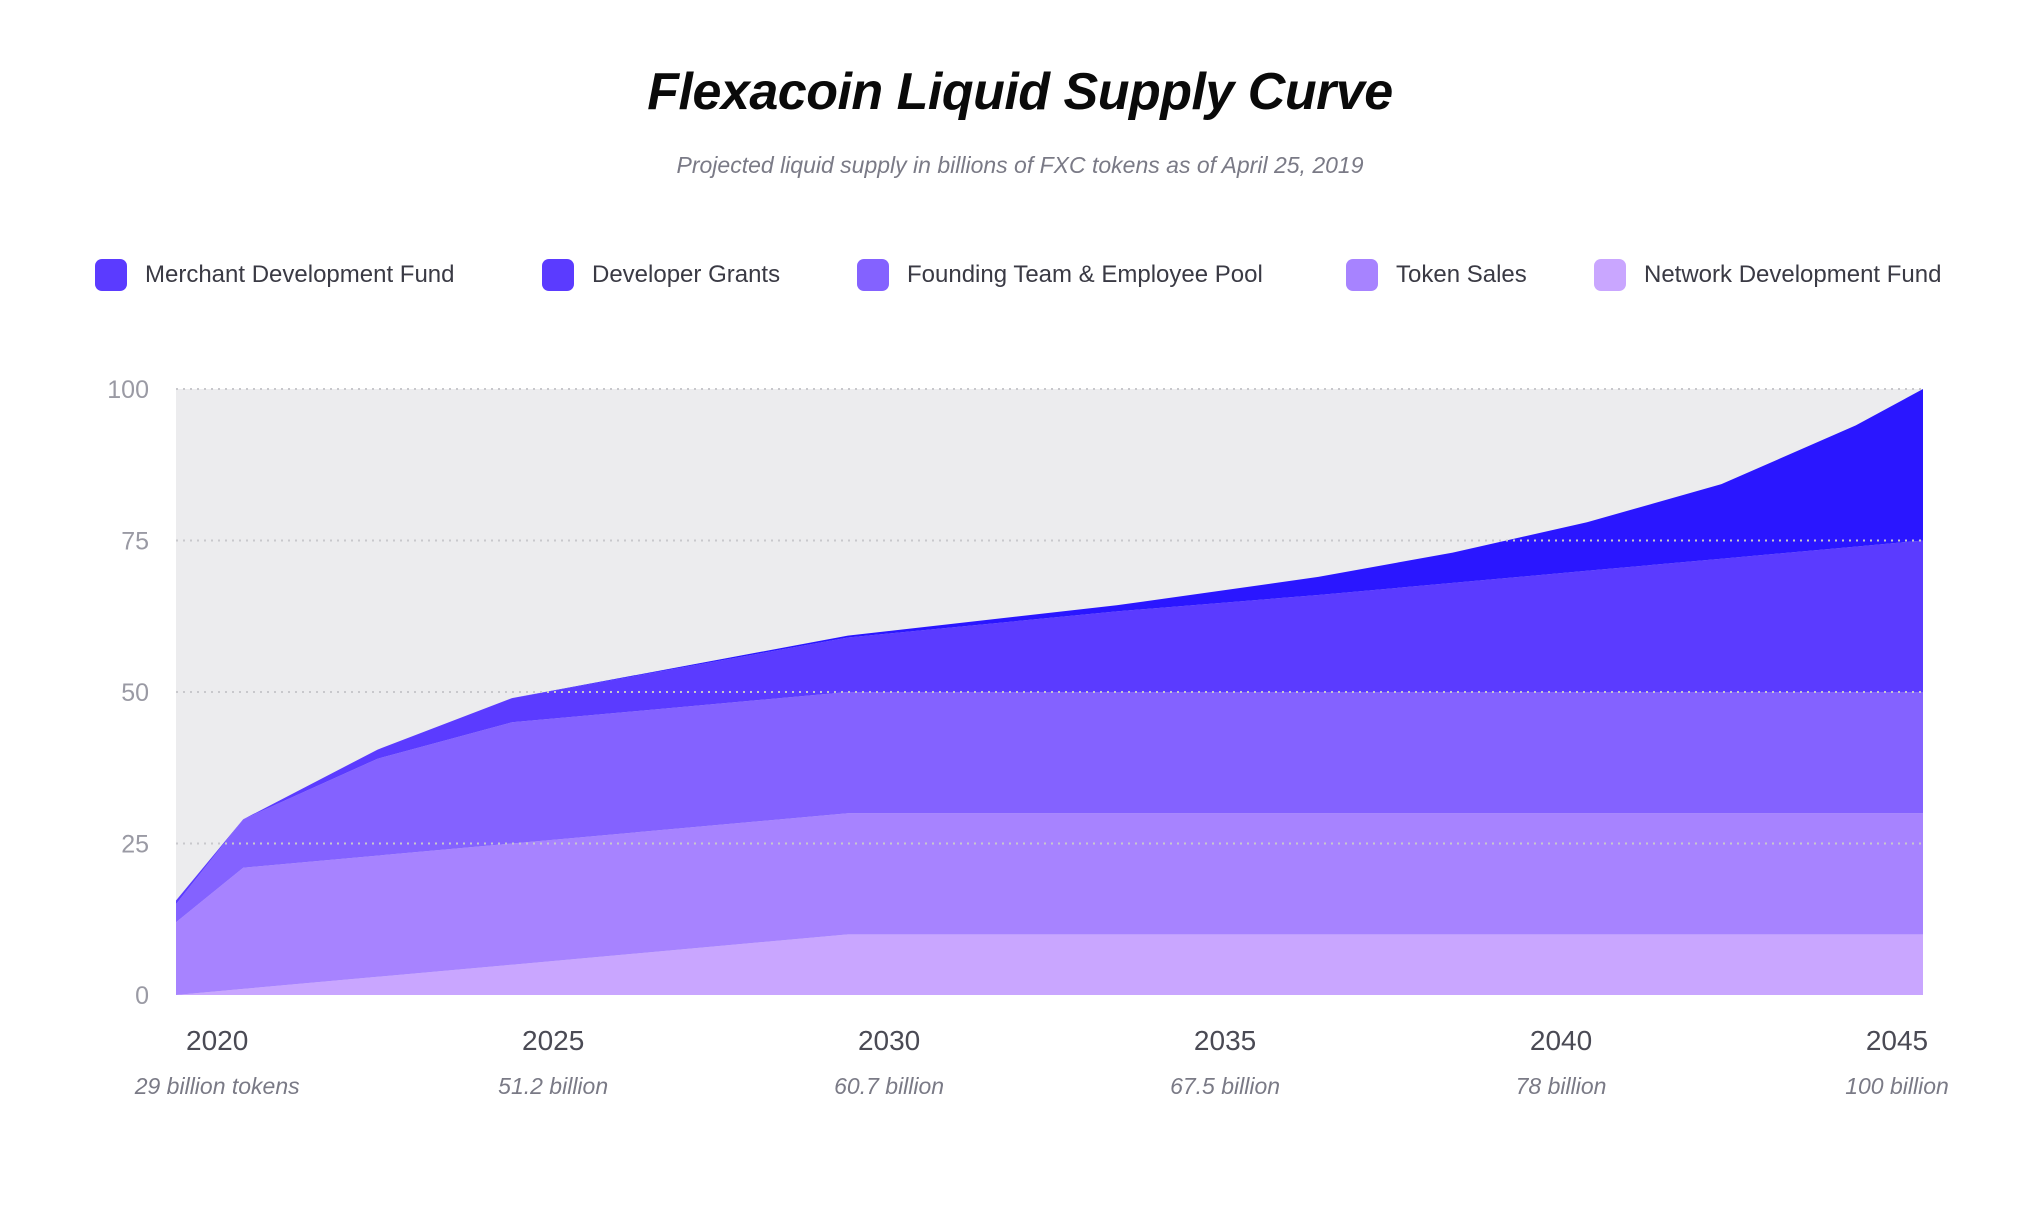  What do you see at coordinates (1461, 274) in the screenshot?
I see `legend-label: Token Sales` at bounding box center [1461, 274].